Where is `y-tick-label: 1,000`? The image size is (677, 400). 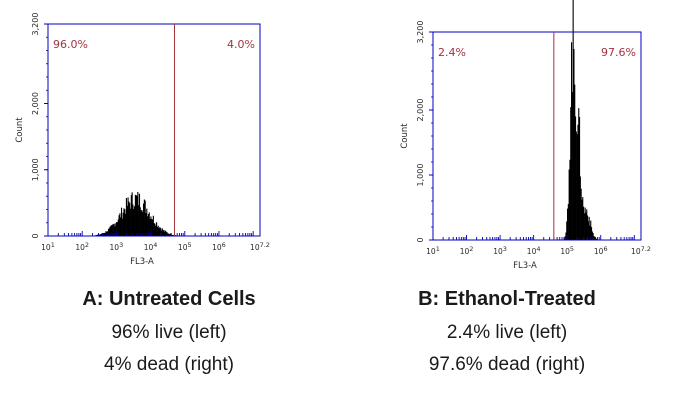
y-tick-label: 1,000 is located at coordinates (420, 175).